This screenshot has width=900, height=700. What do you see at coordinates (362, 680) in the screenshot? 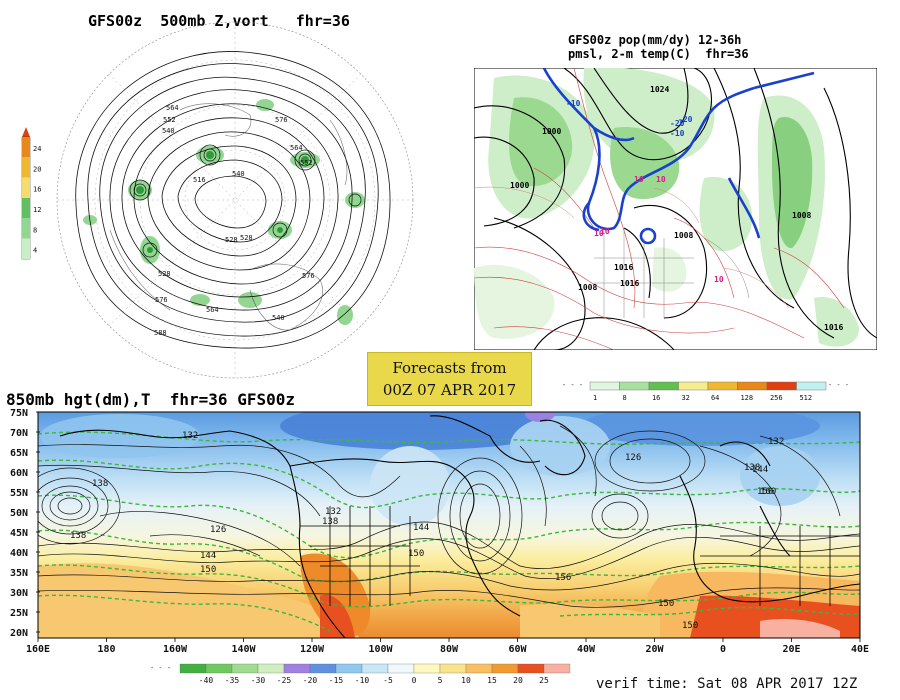
I see `temp-legend-label: -10` at bounding box center [362, 680].